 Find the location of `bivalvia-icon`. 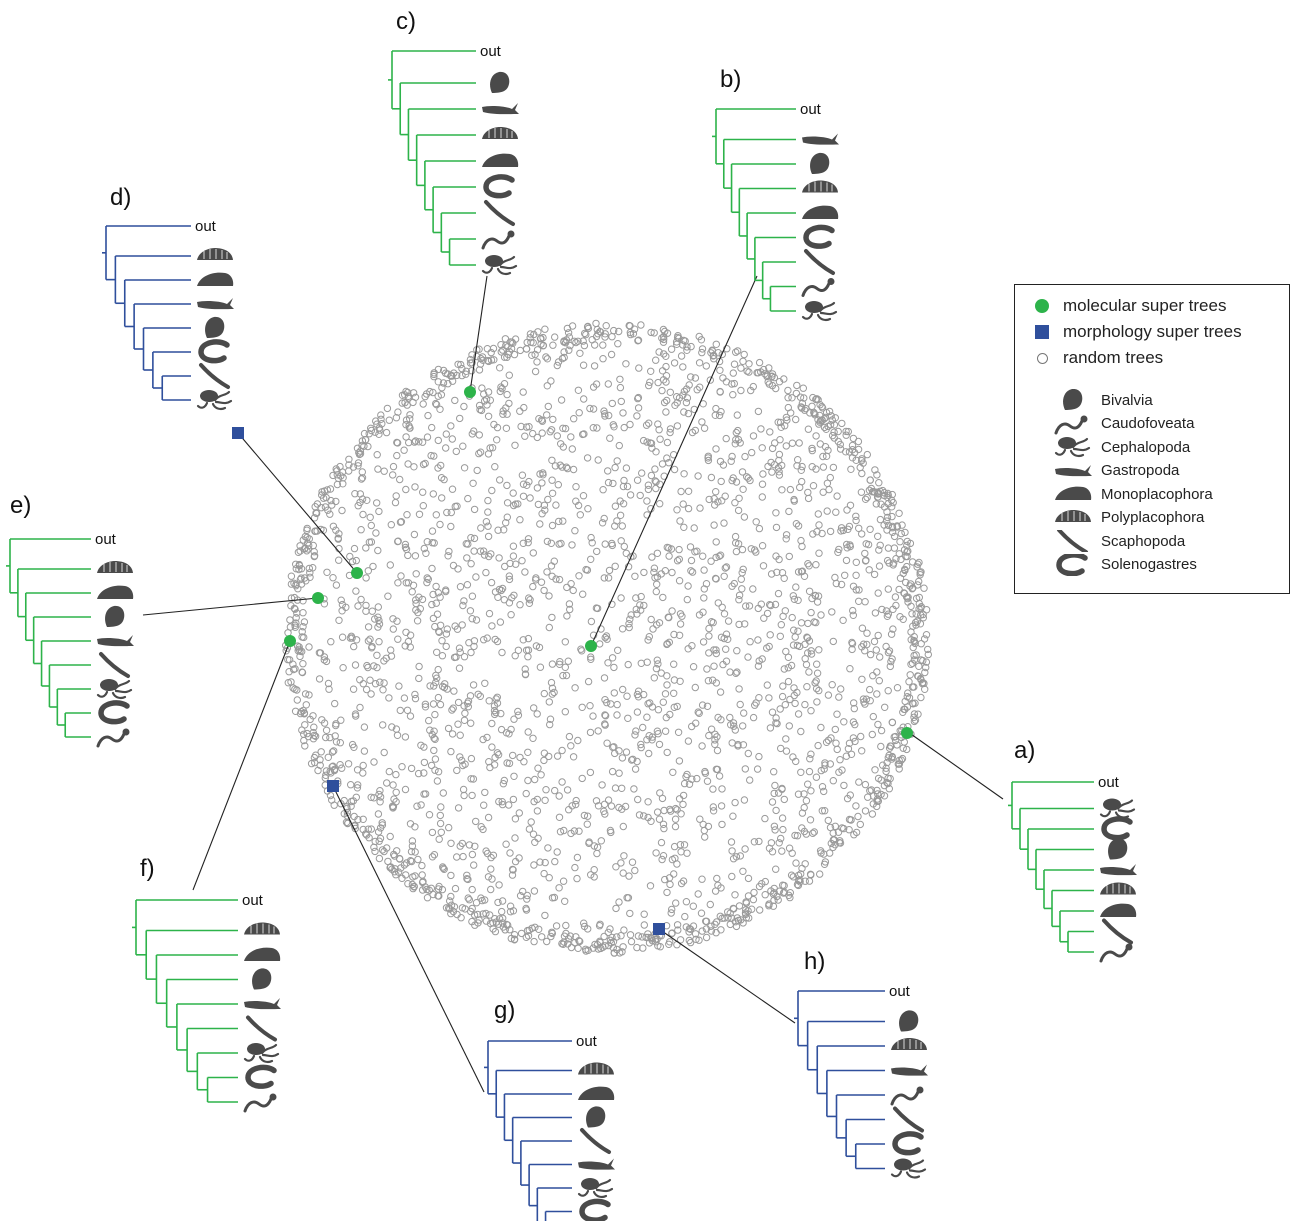

bivalvia-icon is located at coordinates (499, 82).